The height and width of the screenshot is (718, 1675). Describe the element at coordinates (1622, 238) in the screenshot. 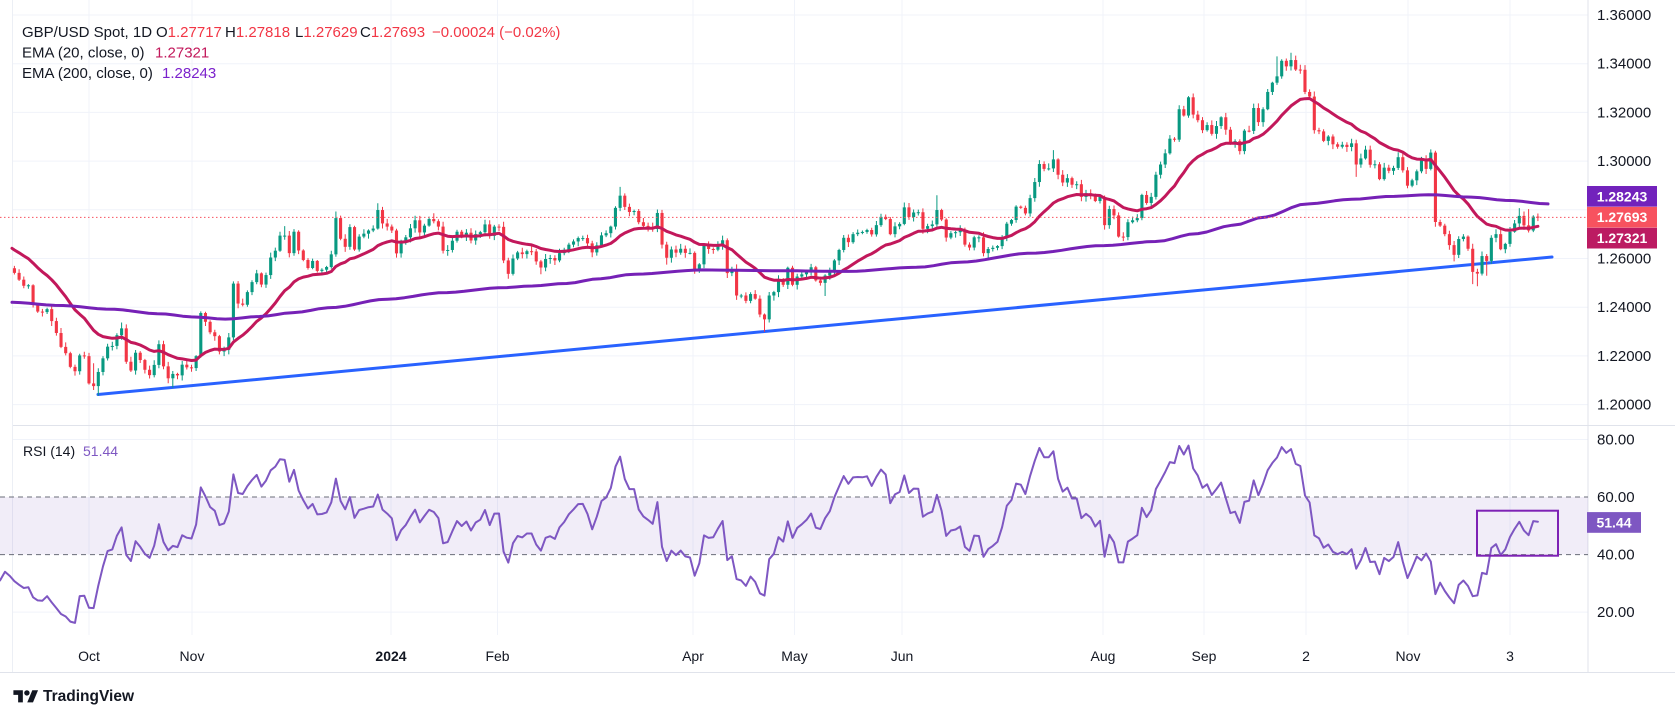

I see `svg-text: 1.27321` at that location.